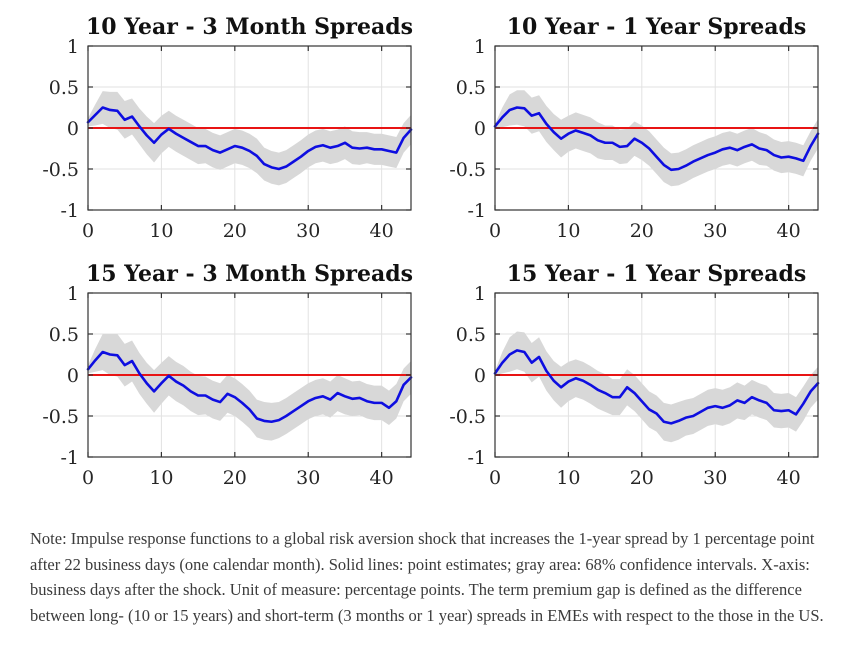  What do you see at coordinates (249, 27) in the screenshot?
I see `chart-title: 10 Year - 3 Month Spreads` at bounding box center [249, 27].